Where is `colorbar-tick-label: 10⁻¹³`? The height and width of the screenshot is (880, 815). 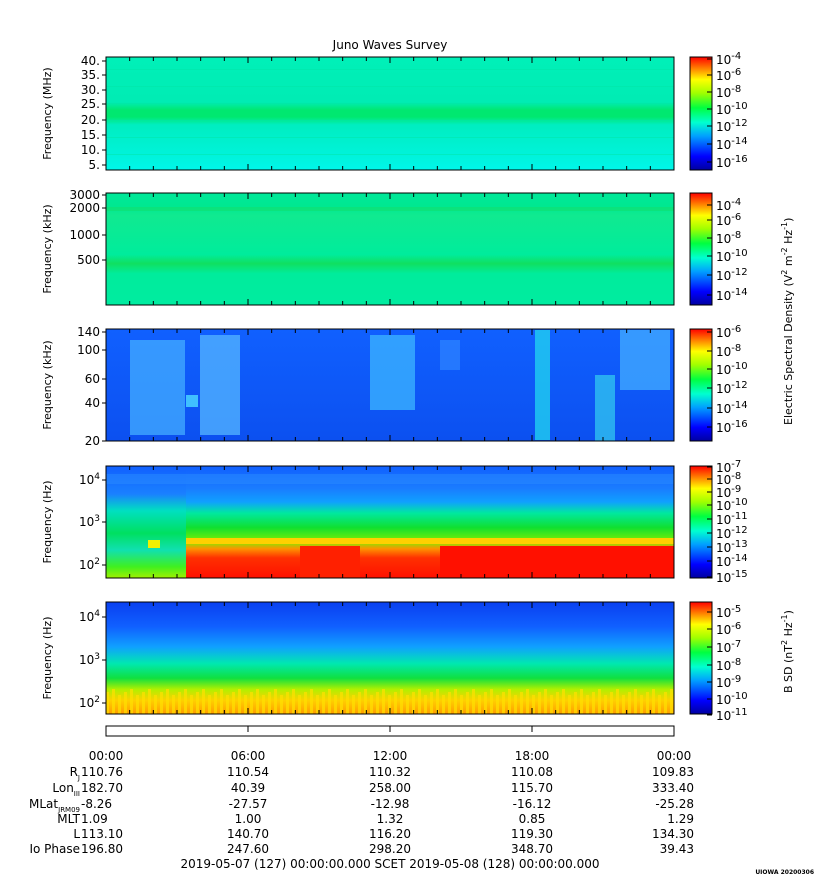
colorbar-tick-label: 10⁻¹³ is located at coordinates (732, 547).